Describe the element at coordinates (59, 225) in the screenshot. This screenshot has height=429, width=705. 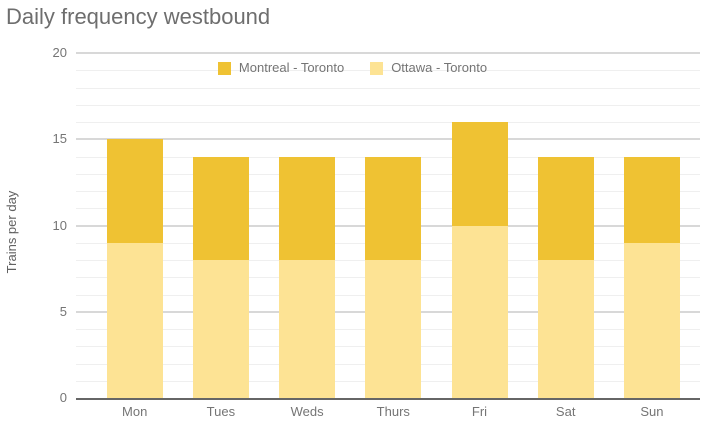
I see `y-tick-label-10: 10` at that location.